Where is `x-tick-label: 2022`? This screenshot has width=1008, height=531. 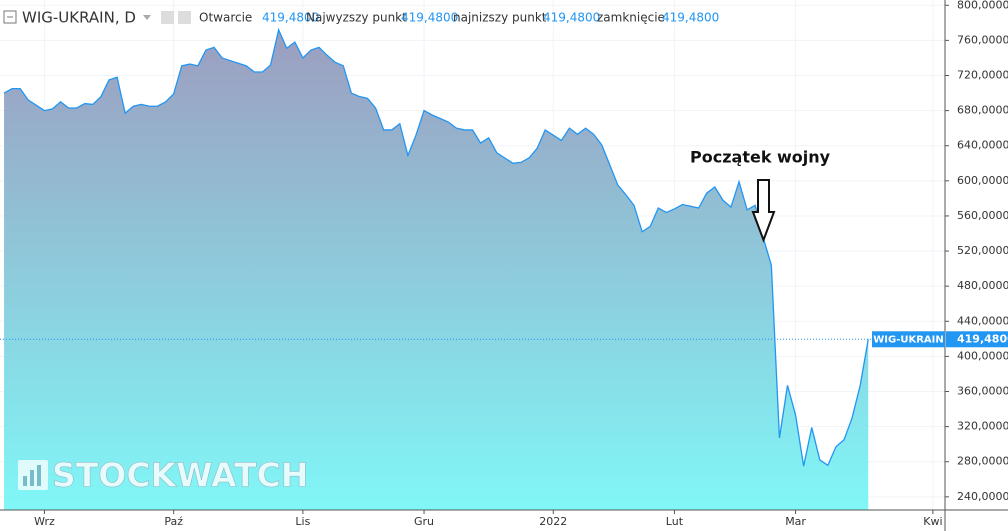 x-tick-label: 2022 is located at coordinates (553, 521).